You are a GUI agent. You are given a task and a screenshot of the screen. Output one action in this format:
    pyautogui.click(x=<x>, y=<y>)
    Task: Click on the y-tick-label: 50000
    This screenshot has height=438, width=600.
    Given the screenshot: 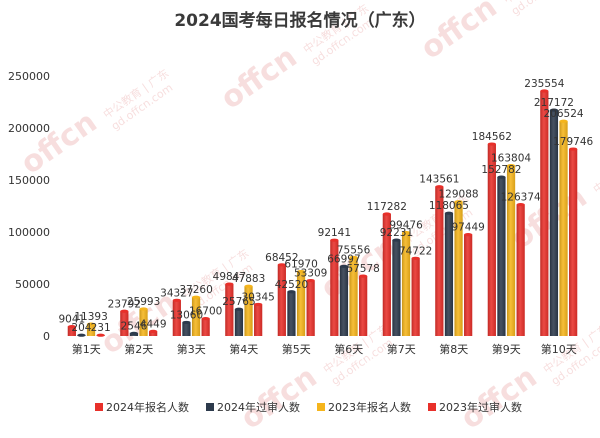 What is the action you would take?
    pyautogui.click(x=32, y=284)
    